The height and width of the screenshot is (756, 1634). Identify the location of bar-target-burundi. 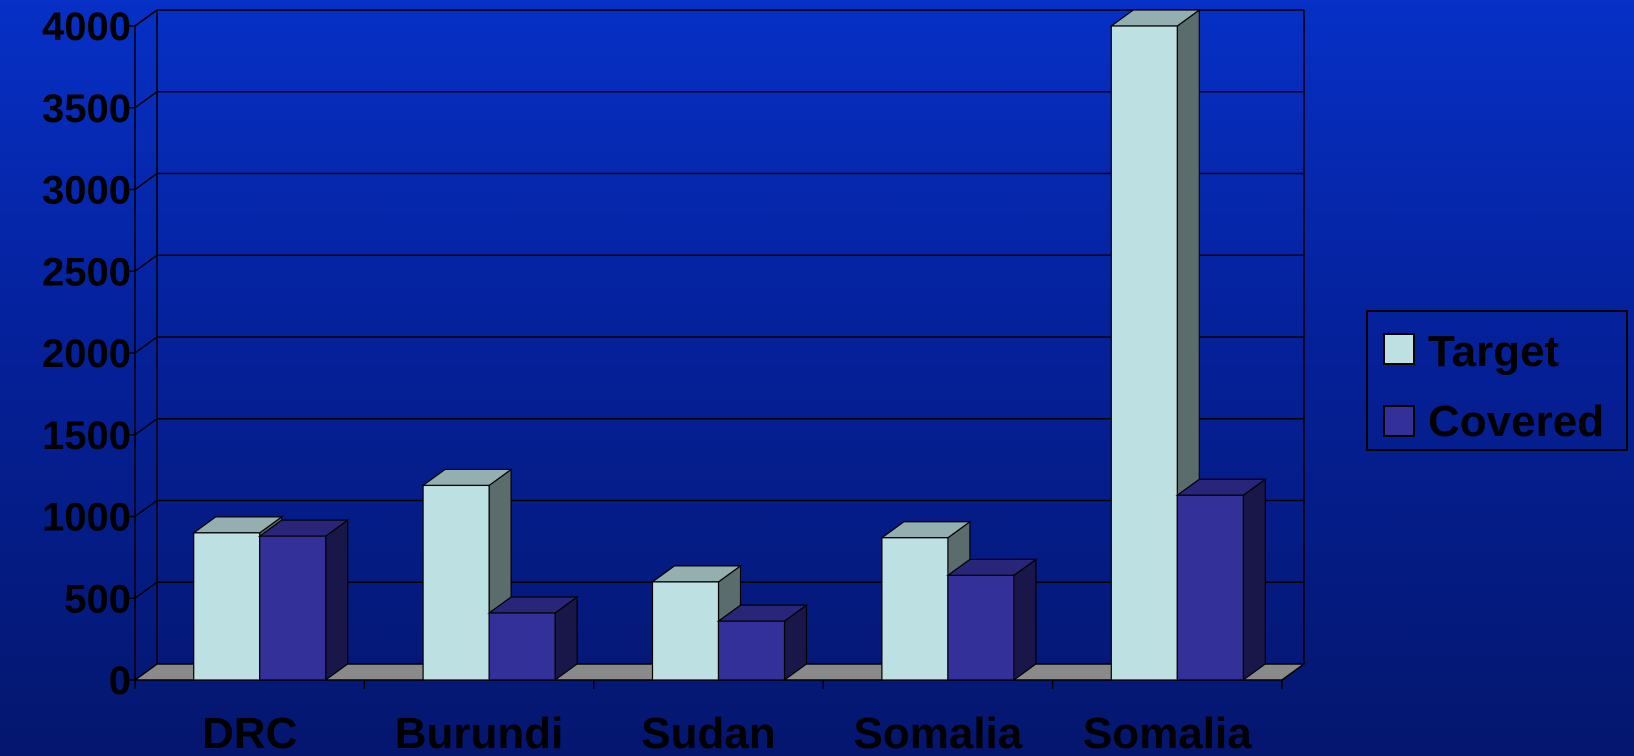
(467, 575).